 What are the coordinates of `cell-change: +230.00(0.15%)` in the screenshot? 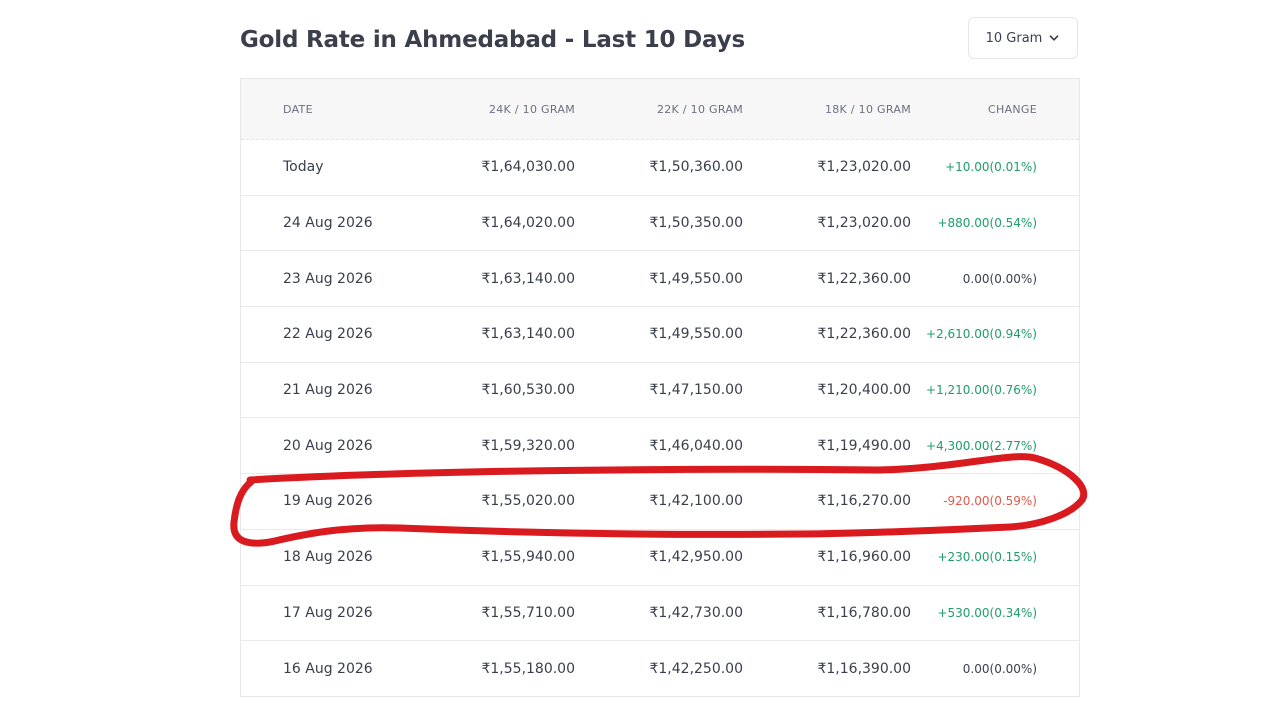 It's located at (987, 557).